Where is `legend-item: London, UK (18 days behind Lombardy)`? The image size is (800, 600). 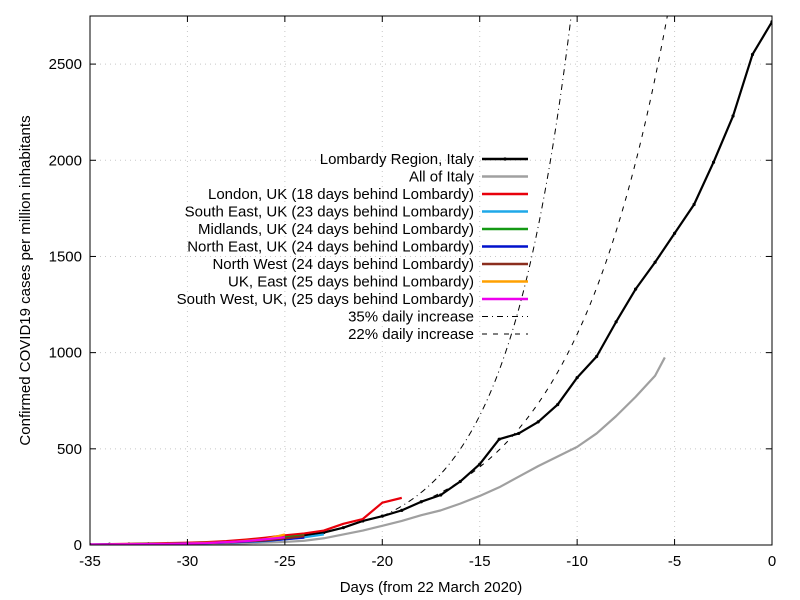 legend-item: London, UK (18 days behind Lombardy) is located at coordinates (368, 194).